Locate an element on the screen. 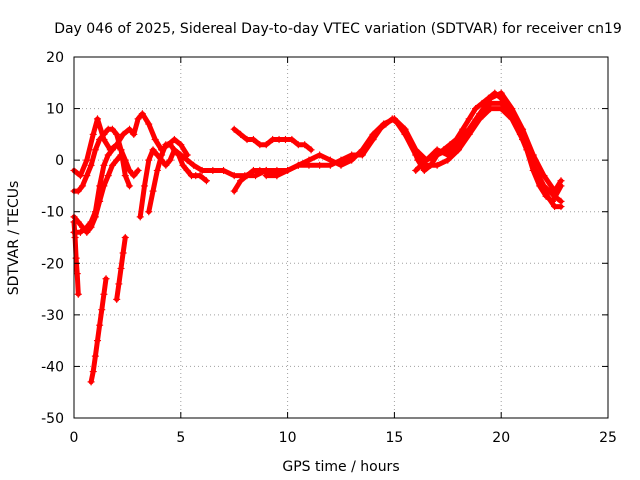  y-tick-label: -10 is located at coordinates (52, 213).